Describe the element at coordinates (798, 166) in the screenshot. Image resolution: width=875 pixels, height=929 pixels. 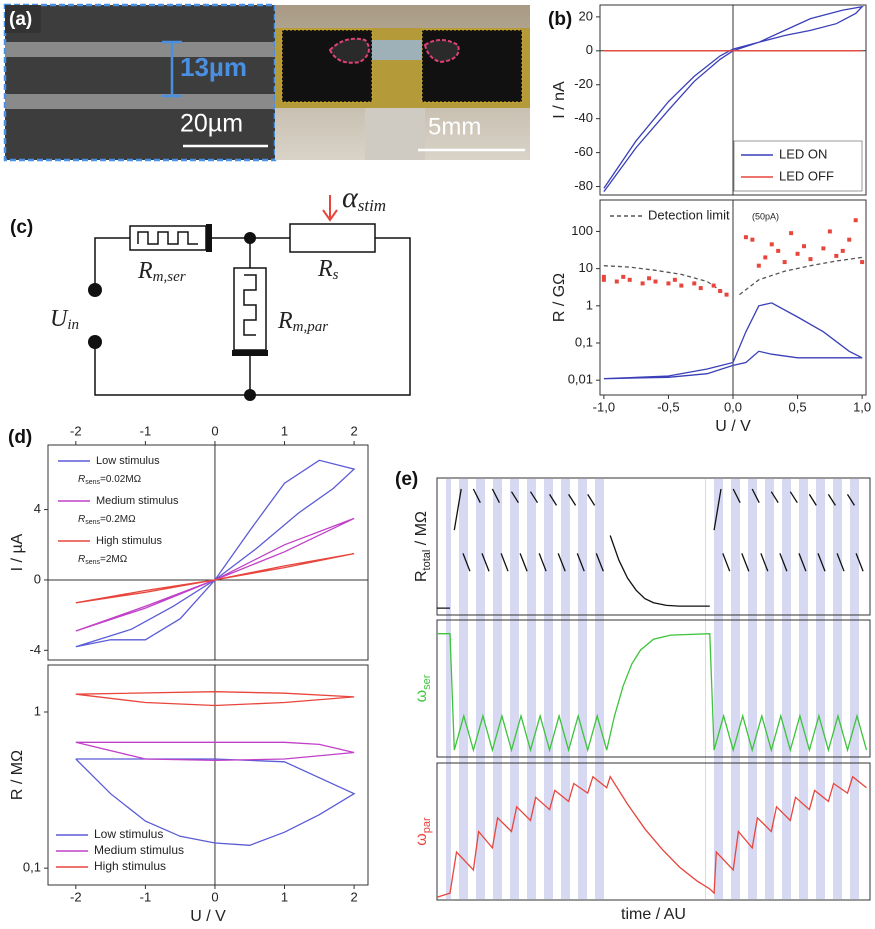
I see `legend-box` at that location.